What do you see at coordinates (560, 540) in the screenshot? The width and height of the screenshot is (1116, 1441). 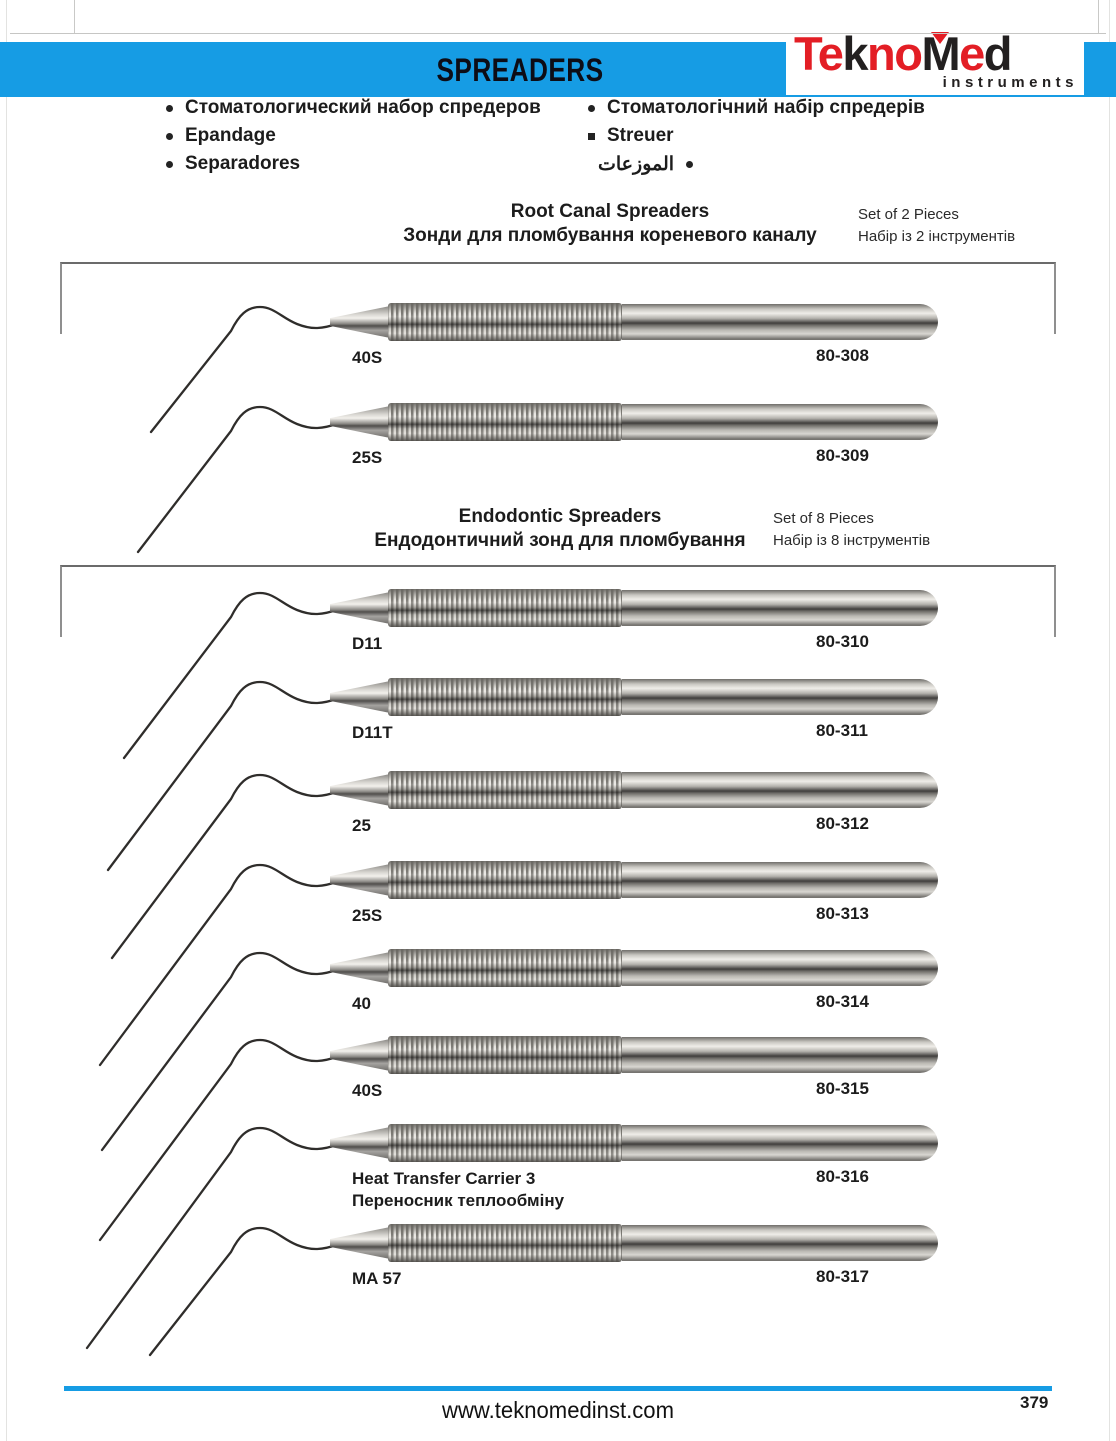 I see `section-title-uk: Ендодонтичний зонд для пломбування` at bounding box center [560, 540].